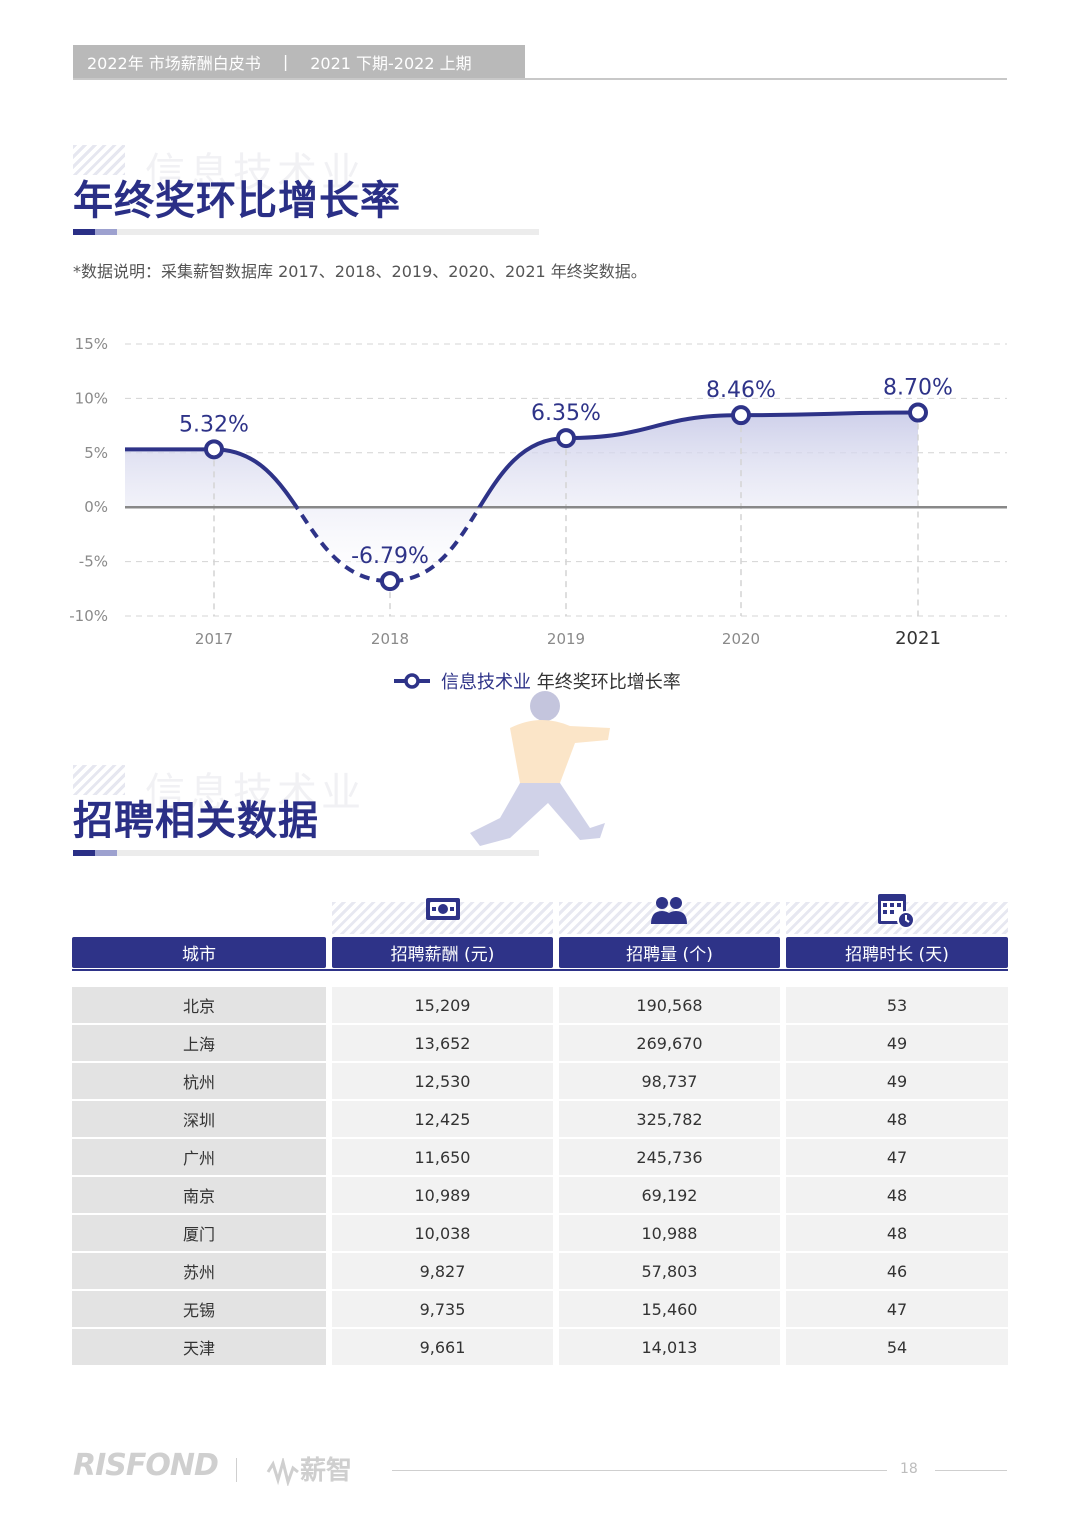 This screenshot has width=1080, height=1528. I want to click on area-fill, so click(521, 497).